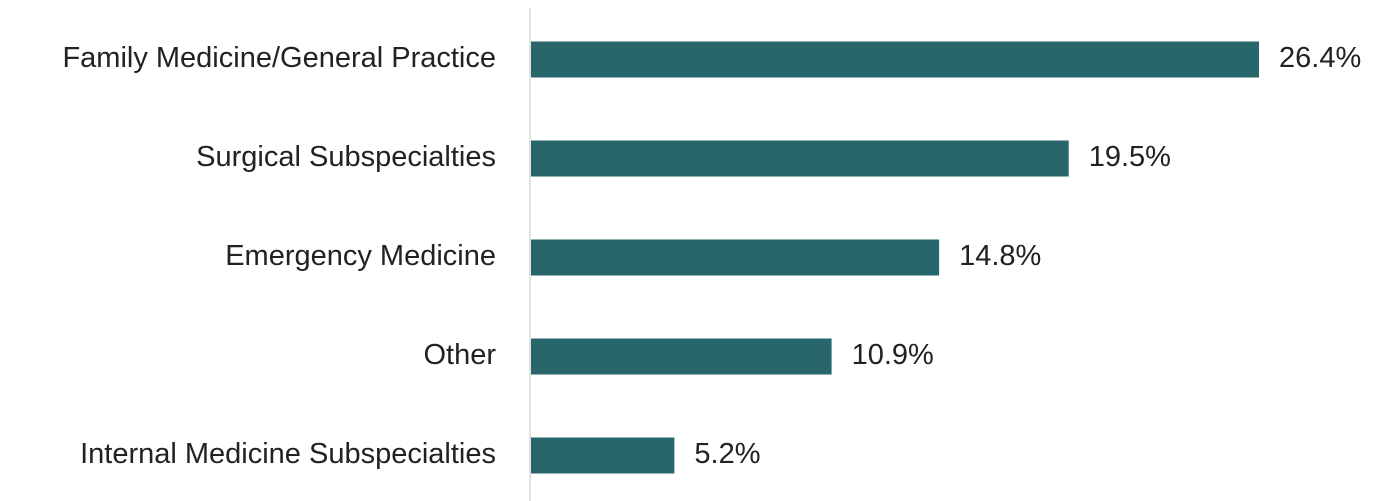 The height and width of the screenshot is (501, 1388). What do you see at coordinates (346, 157) in the screenshot?
I see `category-label: Surgical Subspecialties` at bounding box center [346, 157].